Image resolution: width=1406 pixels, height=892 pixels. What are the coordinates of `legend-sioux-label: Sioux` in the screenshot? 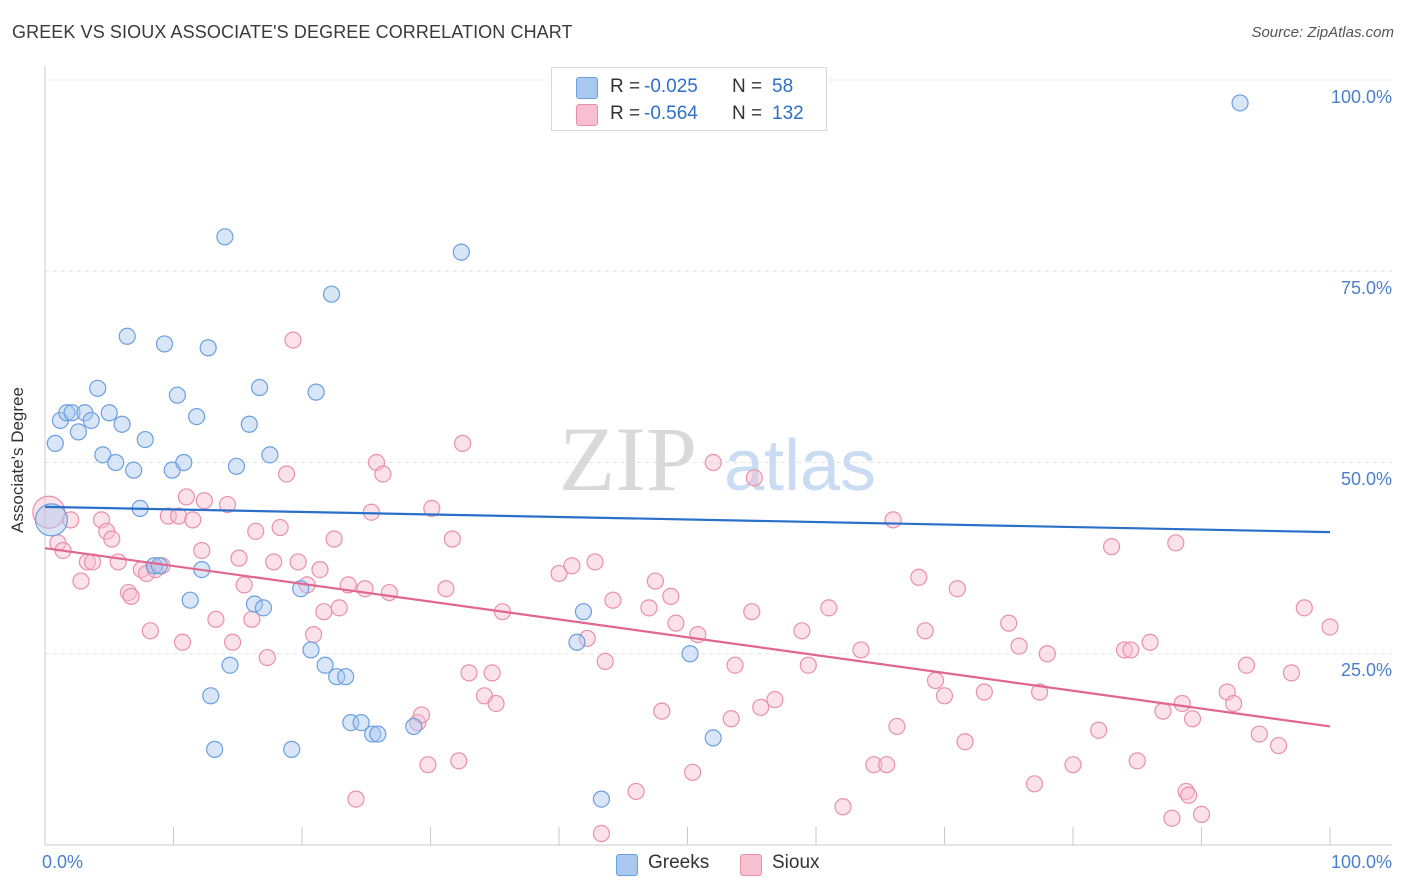 It's located at (796, 862).